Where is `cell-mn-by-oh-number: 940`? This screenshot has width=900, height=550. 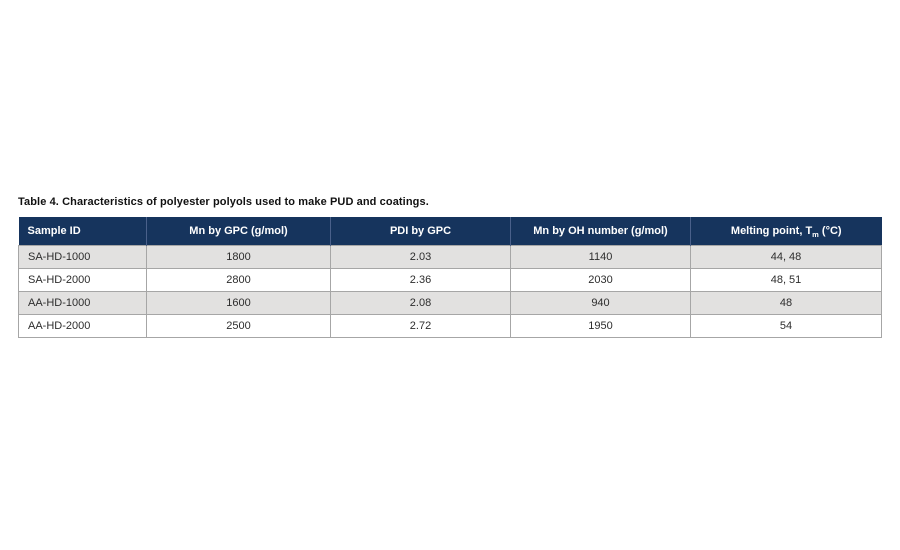
cell-mn-by-oh-number: 940 is located at coordinates (600, 302).